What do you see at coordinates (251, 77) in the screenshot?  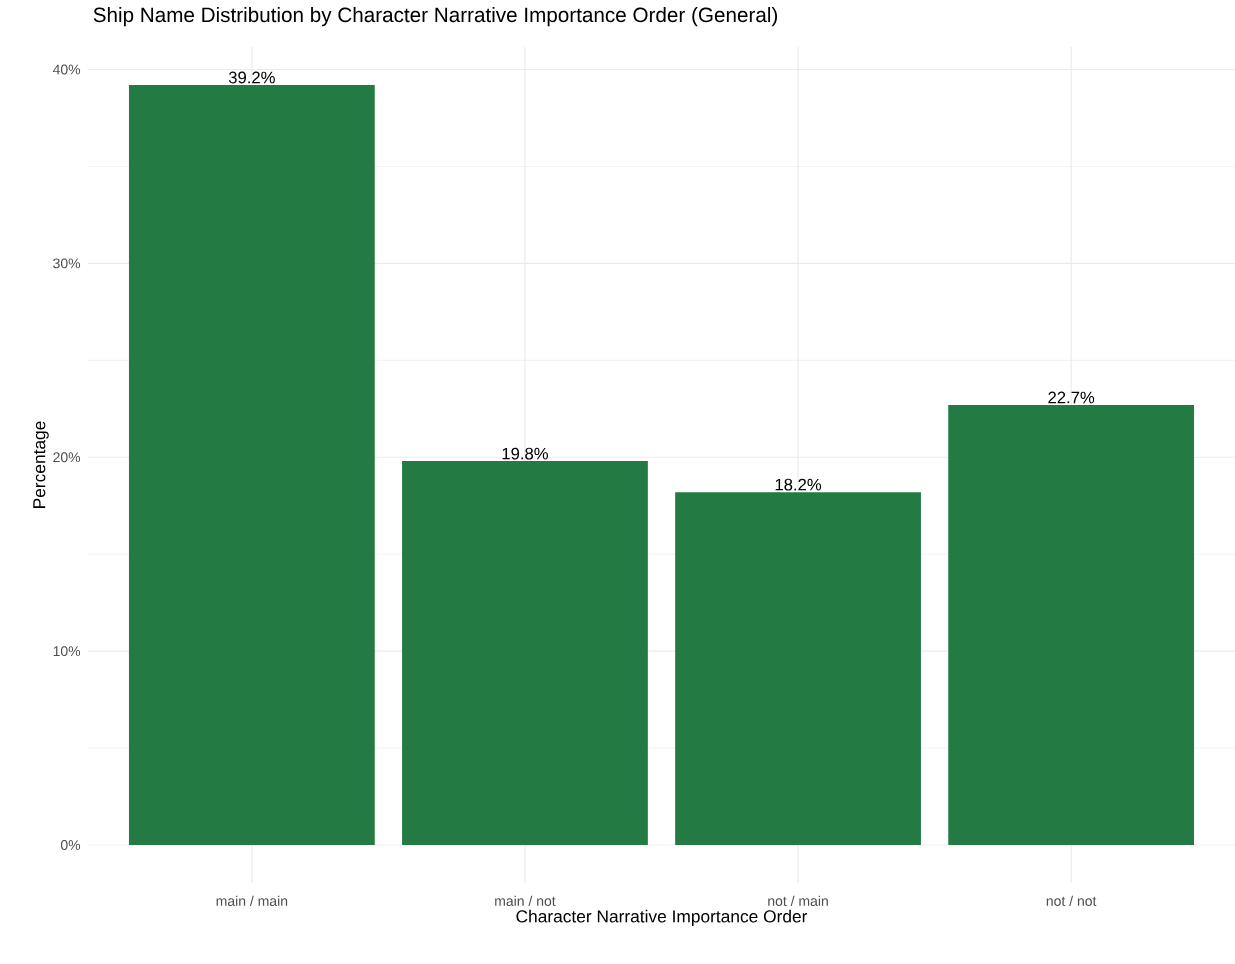 I see `data-label: 39.2%` at bounding box center [251, 77].